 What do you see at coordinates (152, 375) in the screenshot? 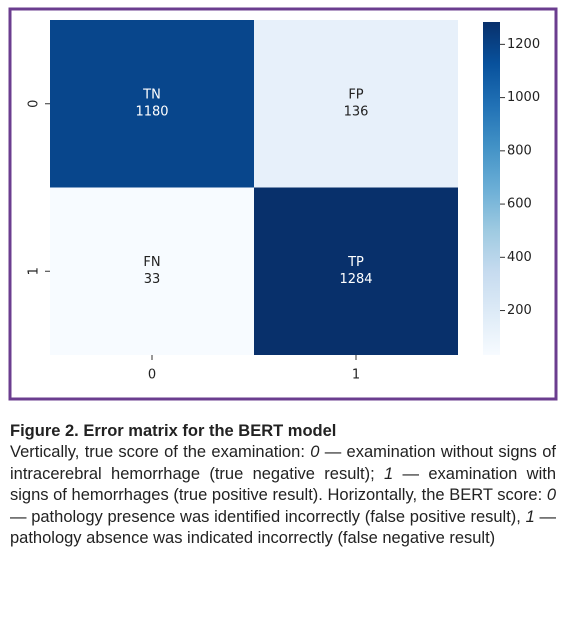
I see `x-tick-label: 0` at bounding box center [152, 375].